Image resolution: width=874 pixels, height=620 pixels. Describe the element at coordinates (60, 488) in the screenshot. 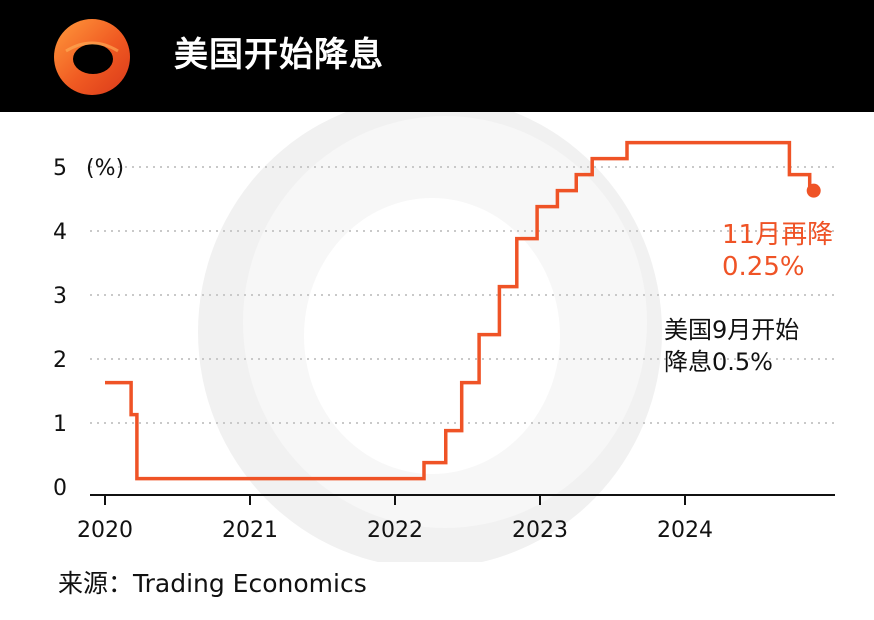

I see `y-tick-label-0: 0` at that location.